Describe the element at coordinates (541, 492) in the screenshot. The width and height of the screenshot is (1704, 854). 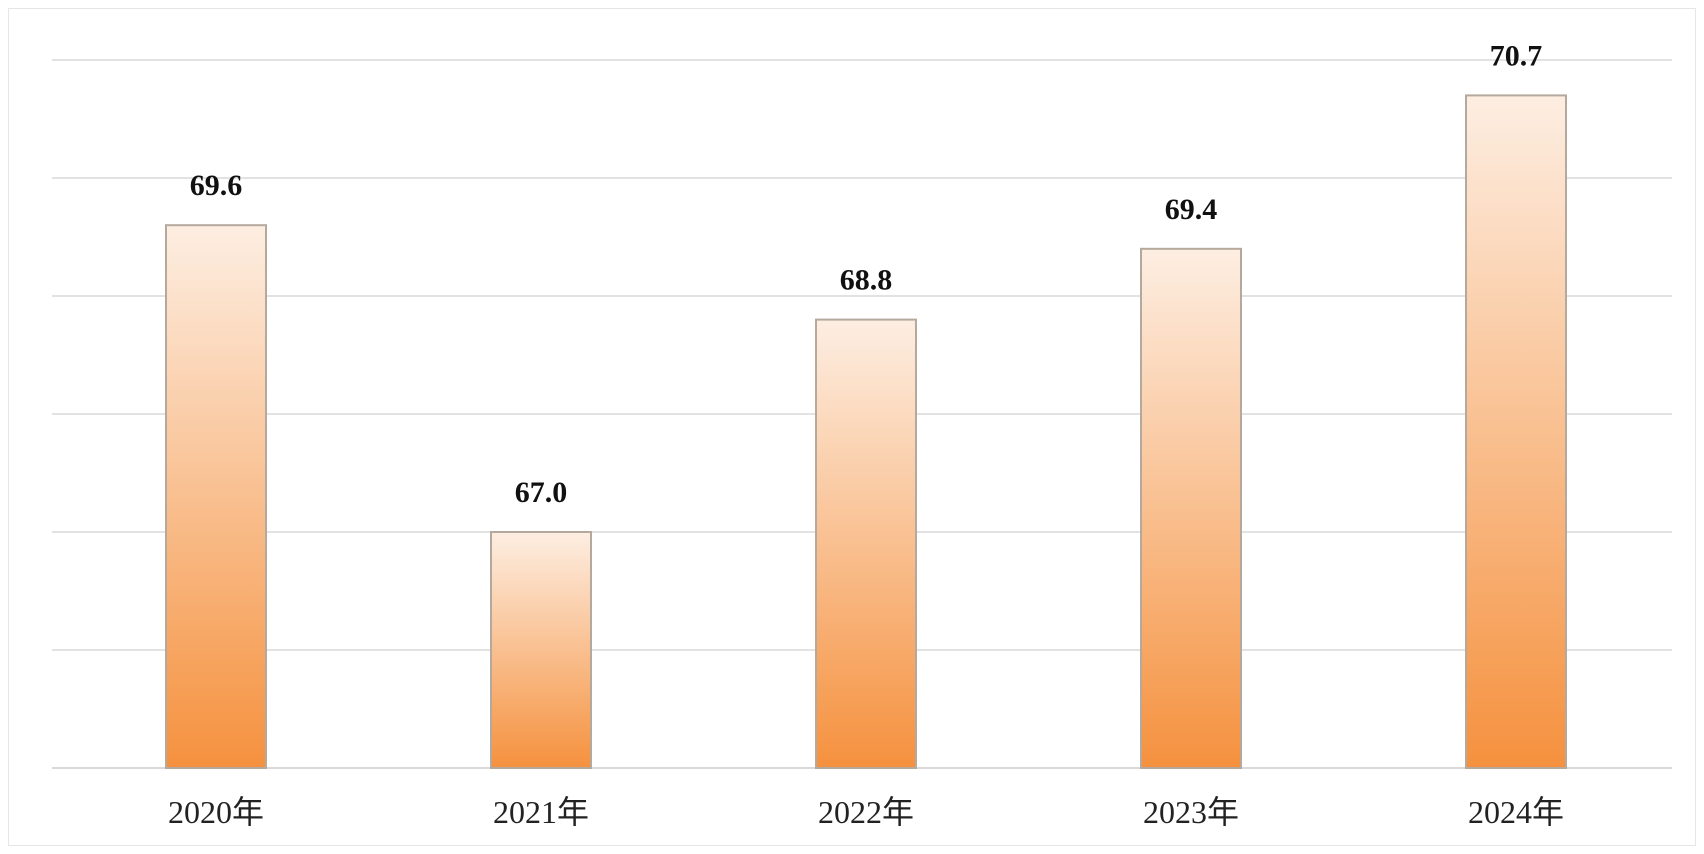
I see `value-label: 67.0` at that location.